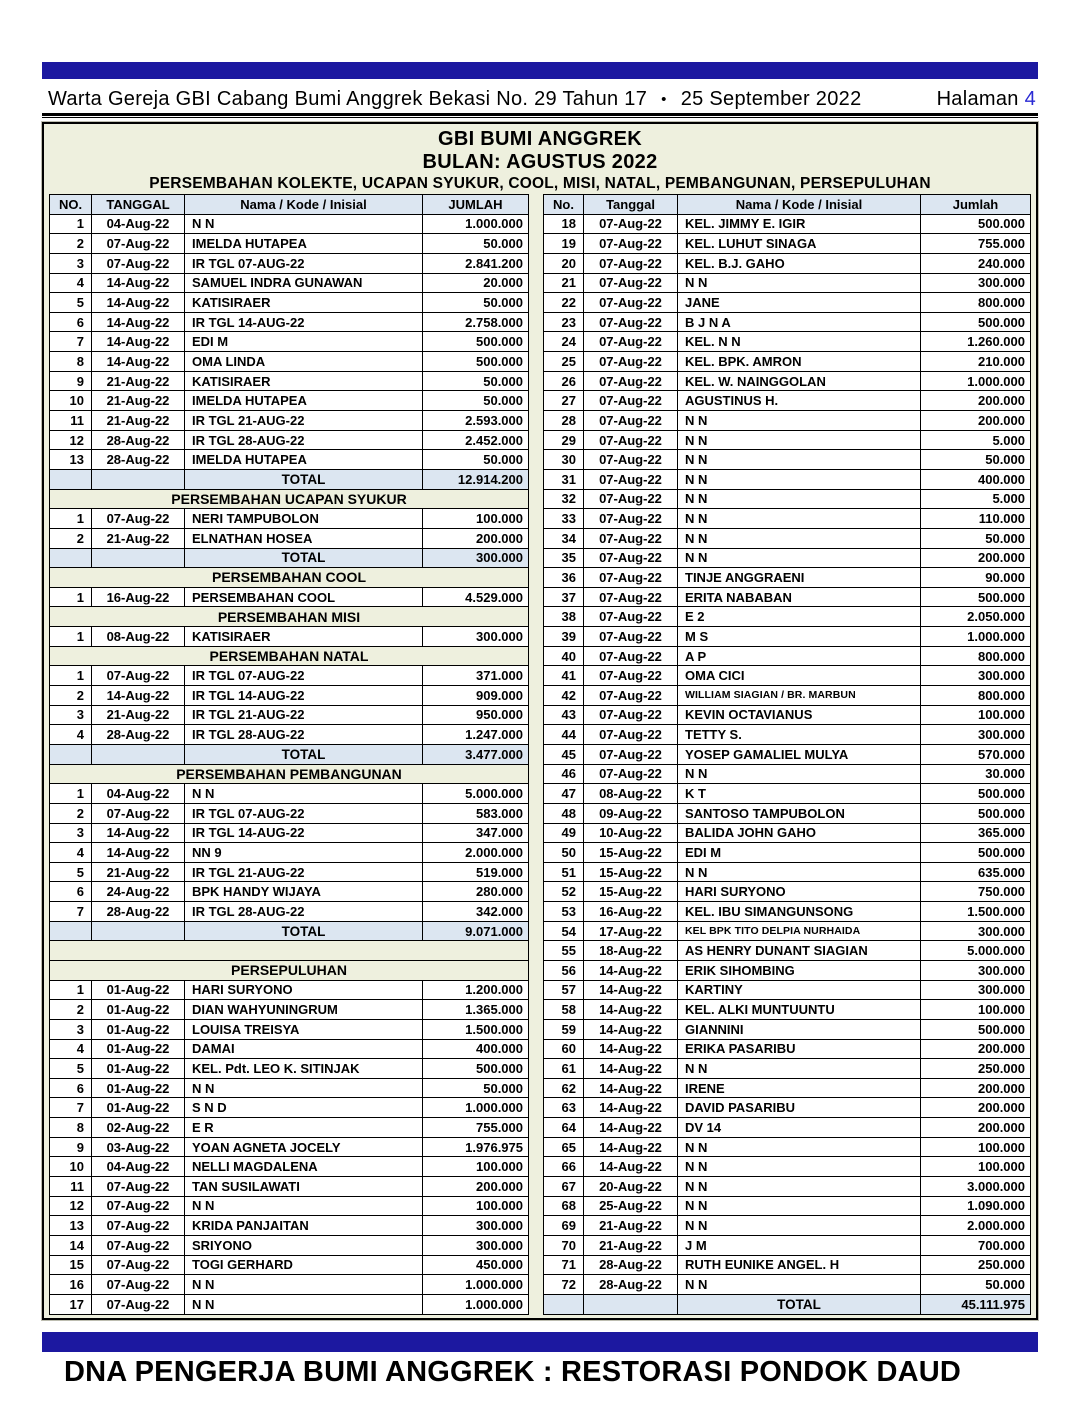 This screenshot has height=1408, width=1080. I want to click on name-cell: B J N A, so click(799, 322).